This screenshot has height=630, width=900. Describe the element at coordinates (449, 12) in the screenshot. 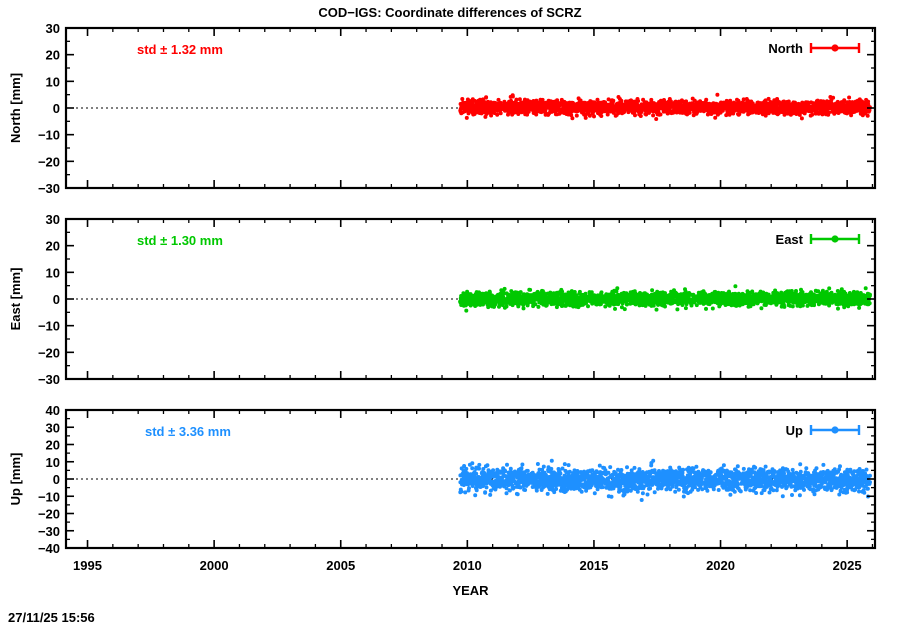

I see `plot-title: COD−IGS: Coordinate differences of SCRZ` at that location.